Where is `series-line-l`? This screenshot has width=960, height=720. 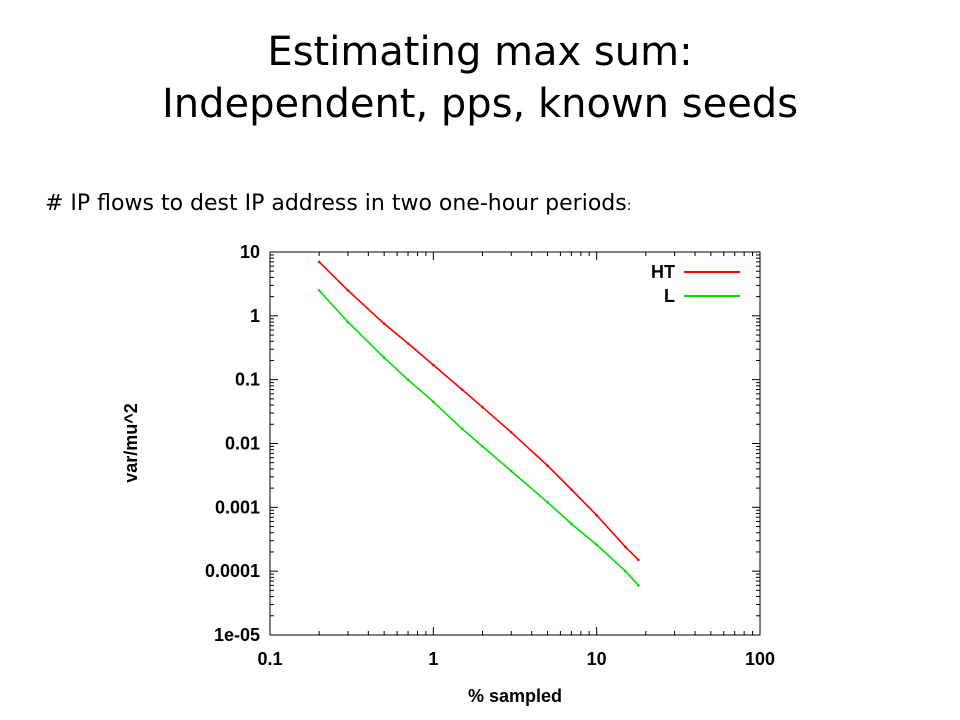
series-line-l is located at coordinates (478, 437).